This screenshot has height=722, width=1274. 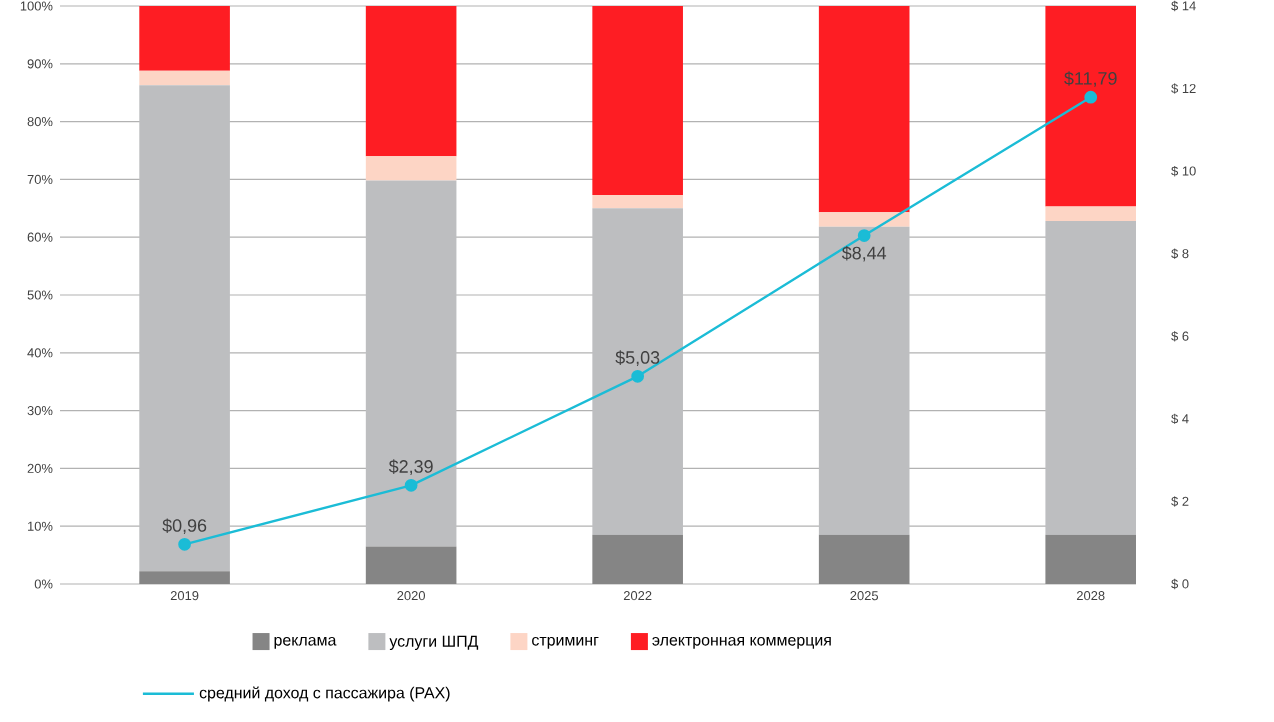 I want to click on data-label: $11,79, so click(x=1090, y=79).